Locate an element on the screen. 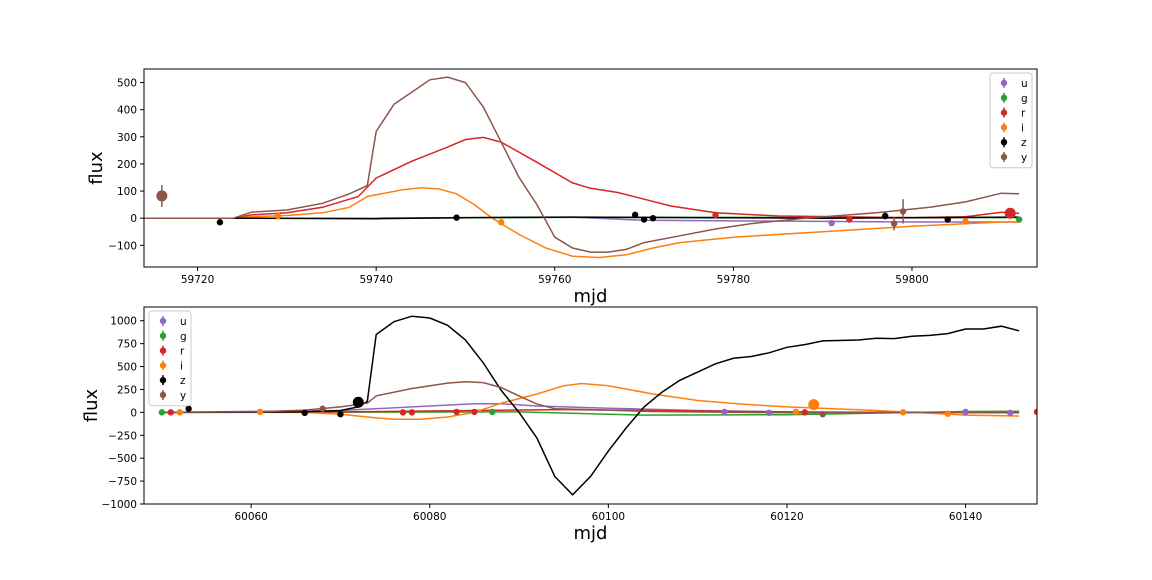 The width and height of the screenshot is (1152, 580). panel1-y-axis-label: flux is located at coordinates (96, 168).